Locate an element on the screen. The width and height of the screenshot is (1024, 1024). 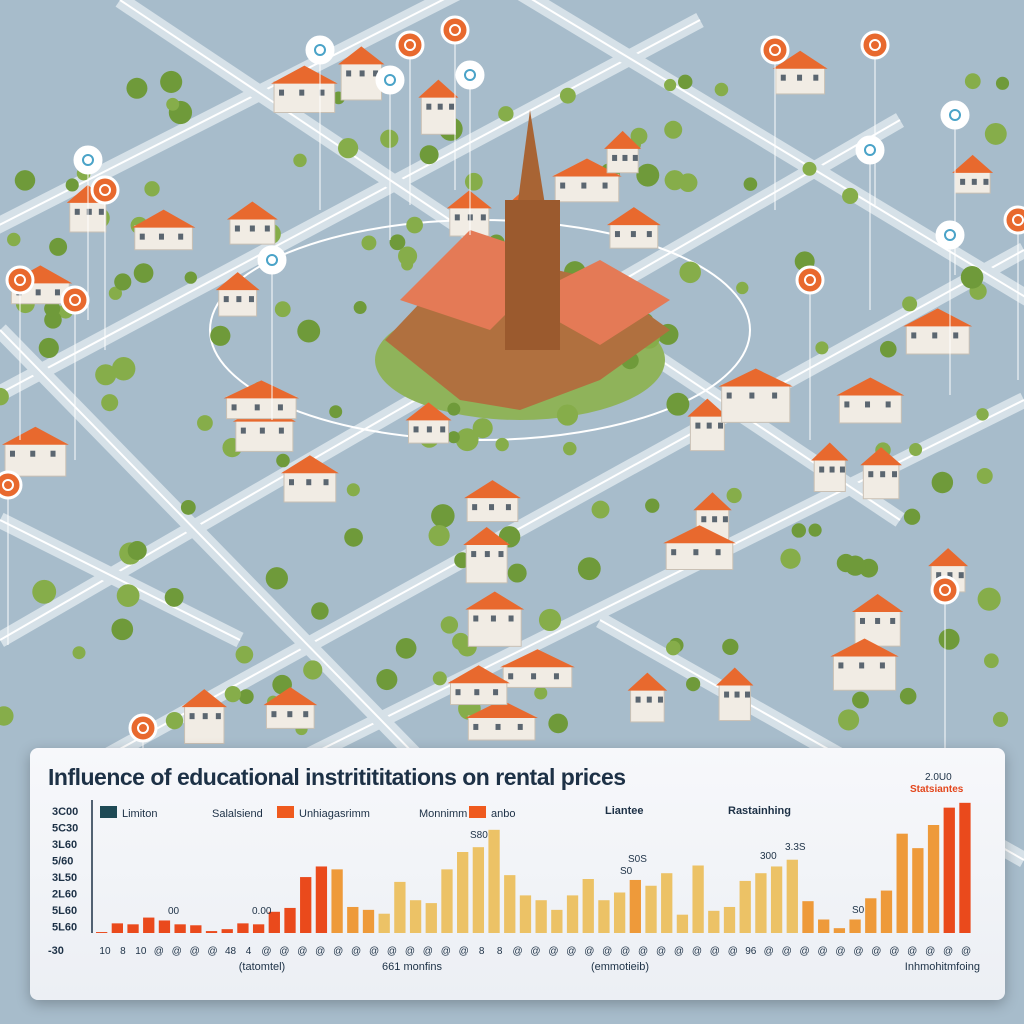
cathedral-tower is located at coordinates (532, 275).